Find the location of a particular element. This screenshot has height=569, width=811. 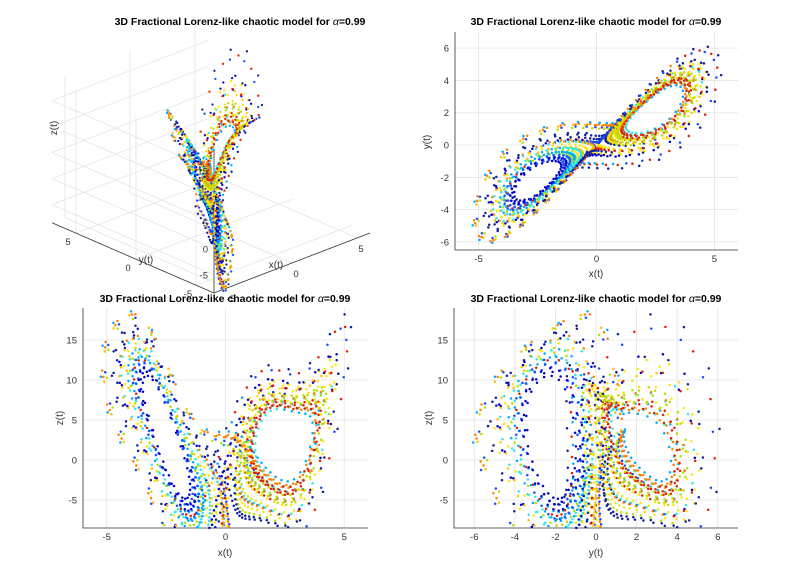

z-tick-label: 0 is located at coordinates (205, 249).